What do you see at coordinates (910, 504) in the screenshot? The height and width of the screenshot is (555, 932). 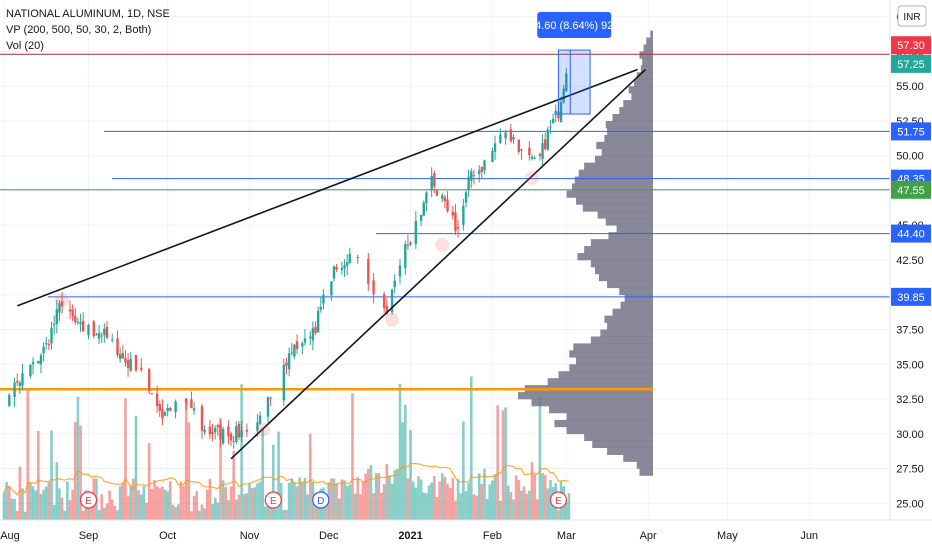 I see `price-axis-tick-label: 25.00` at bounding box center [910, 504].